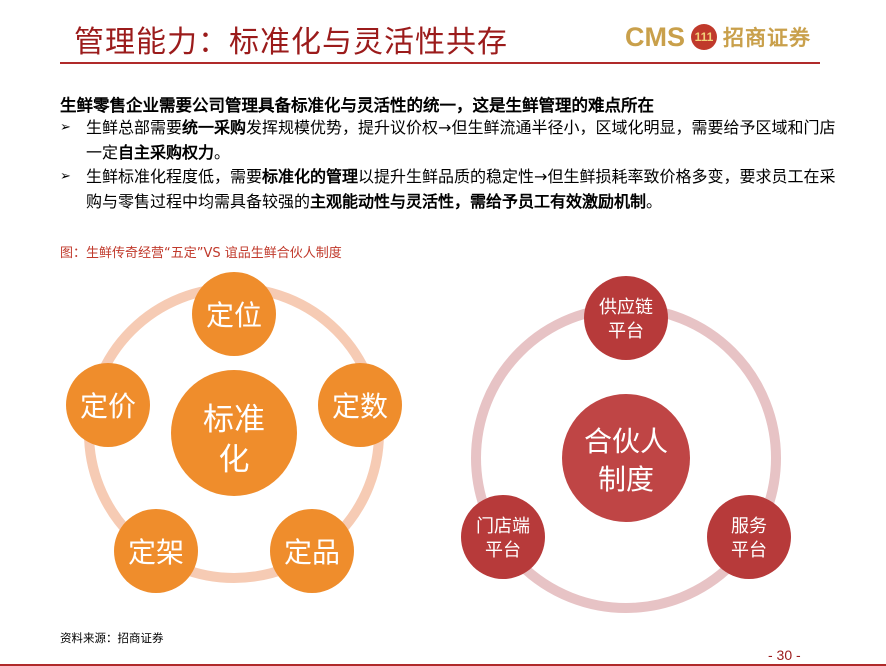  I want to click on node-label: 定品, so click(312, 552).